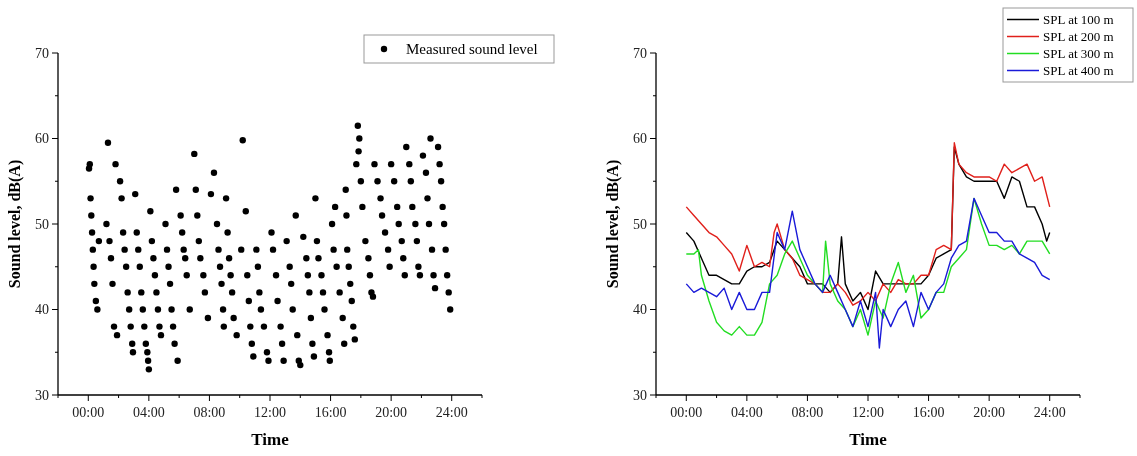 This screenshot has height=456, width=1137. What do you see at coordinates (1078, 20) in the screenshot?
I see `legend-label: SPL at 100 m` at bounding box center [1078, 20].